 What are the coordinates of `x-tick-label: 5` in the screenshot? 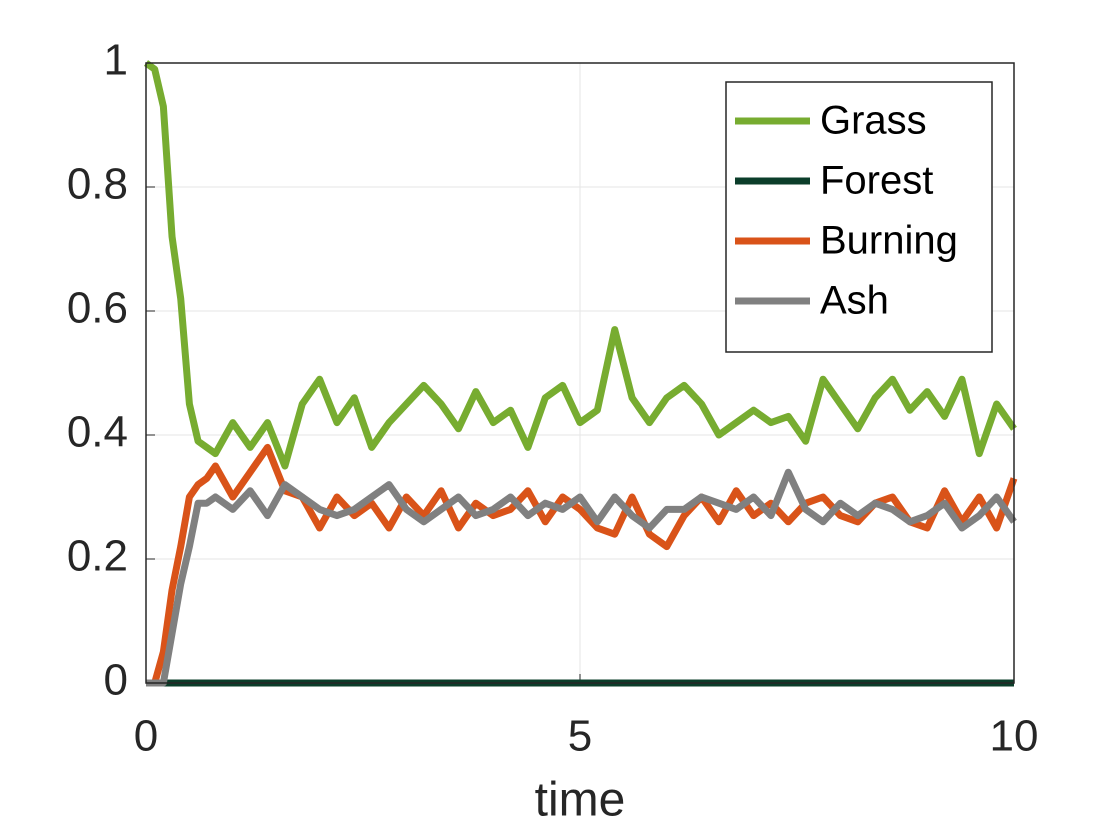 It's located at (580, 736).